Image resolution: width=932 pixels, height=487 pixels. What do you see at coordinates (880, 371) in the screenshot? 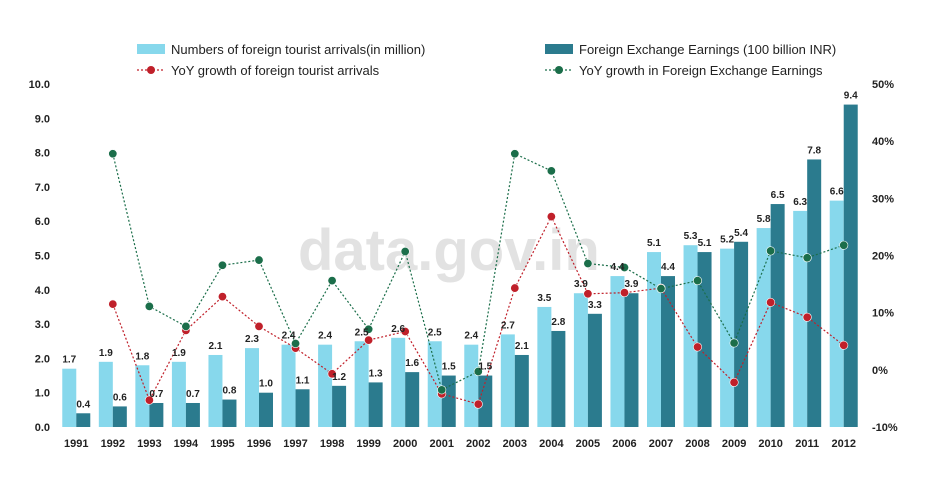
I see `y2-tick-label: 0%` at bounding box center [880, 371].